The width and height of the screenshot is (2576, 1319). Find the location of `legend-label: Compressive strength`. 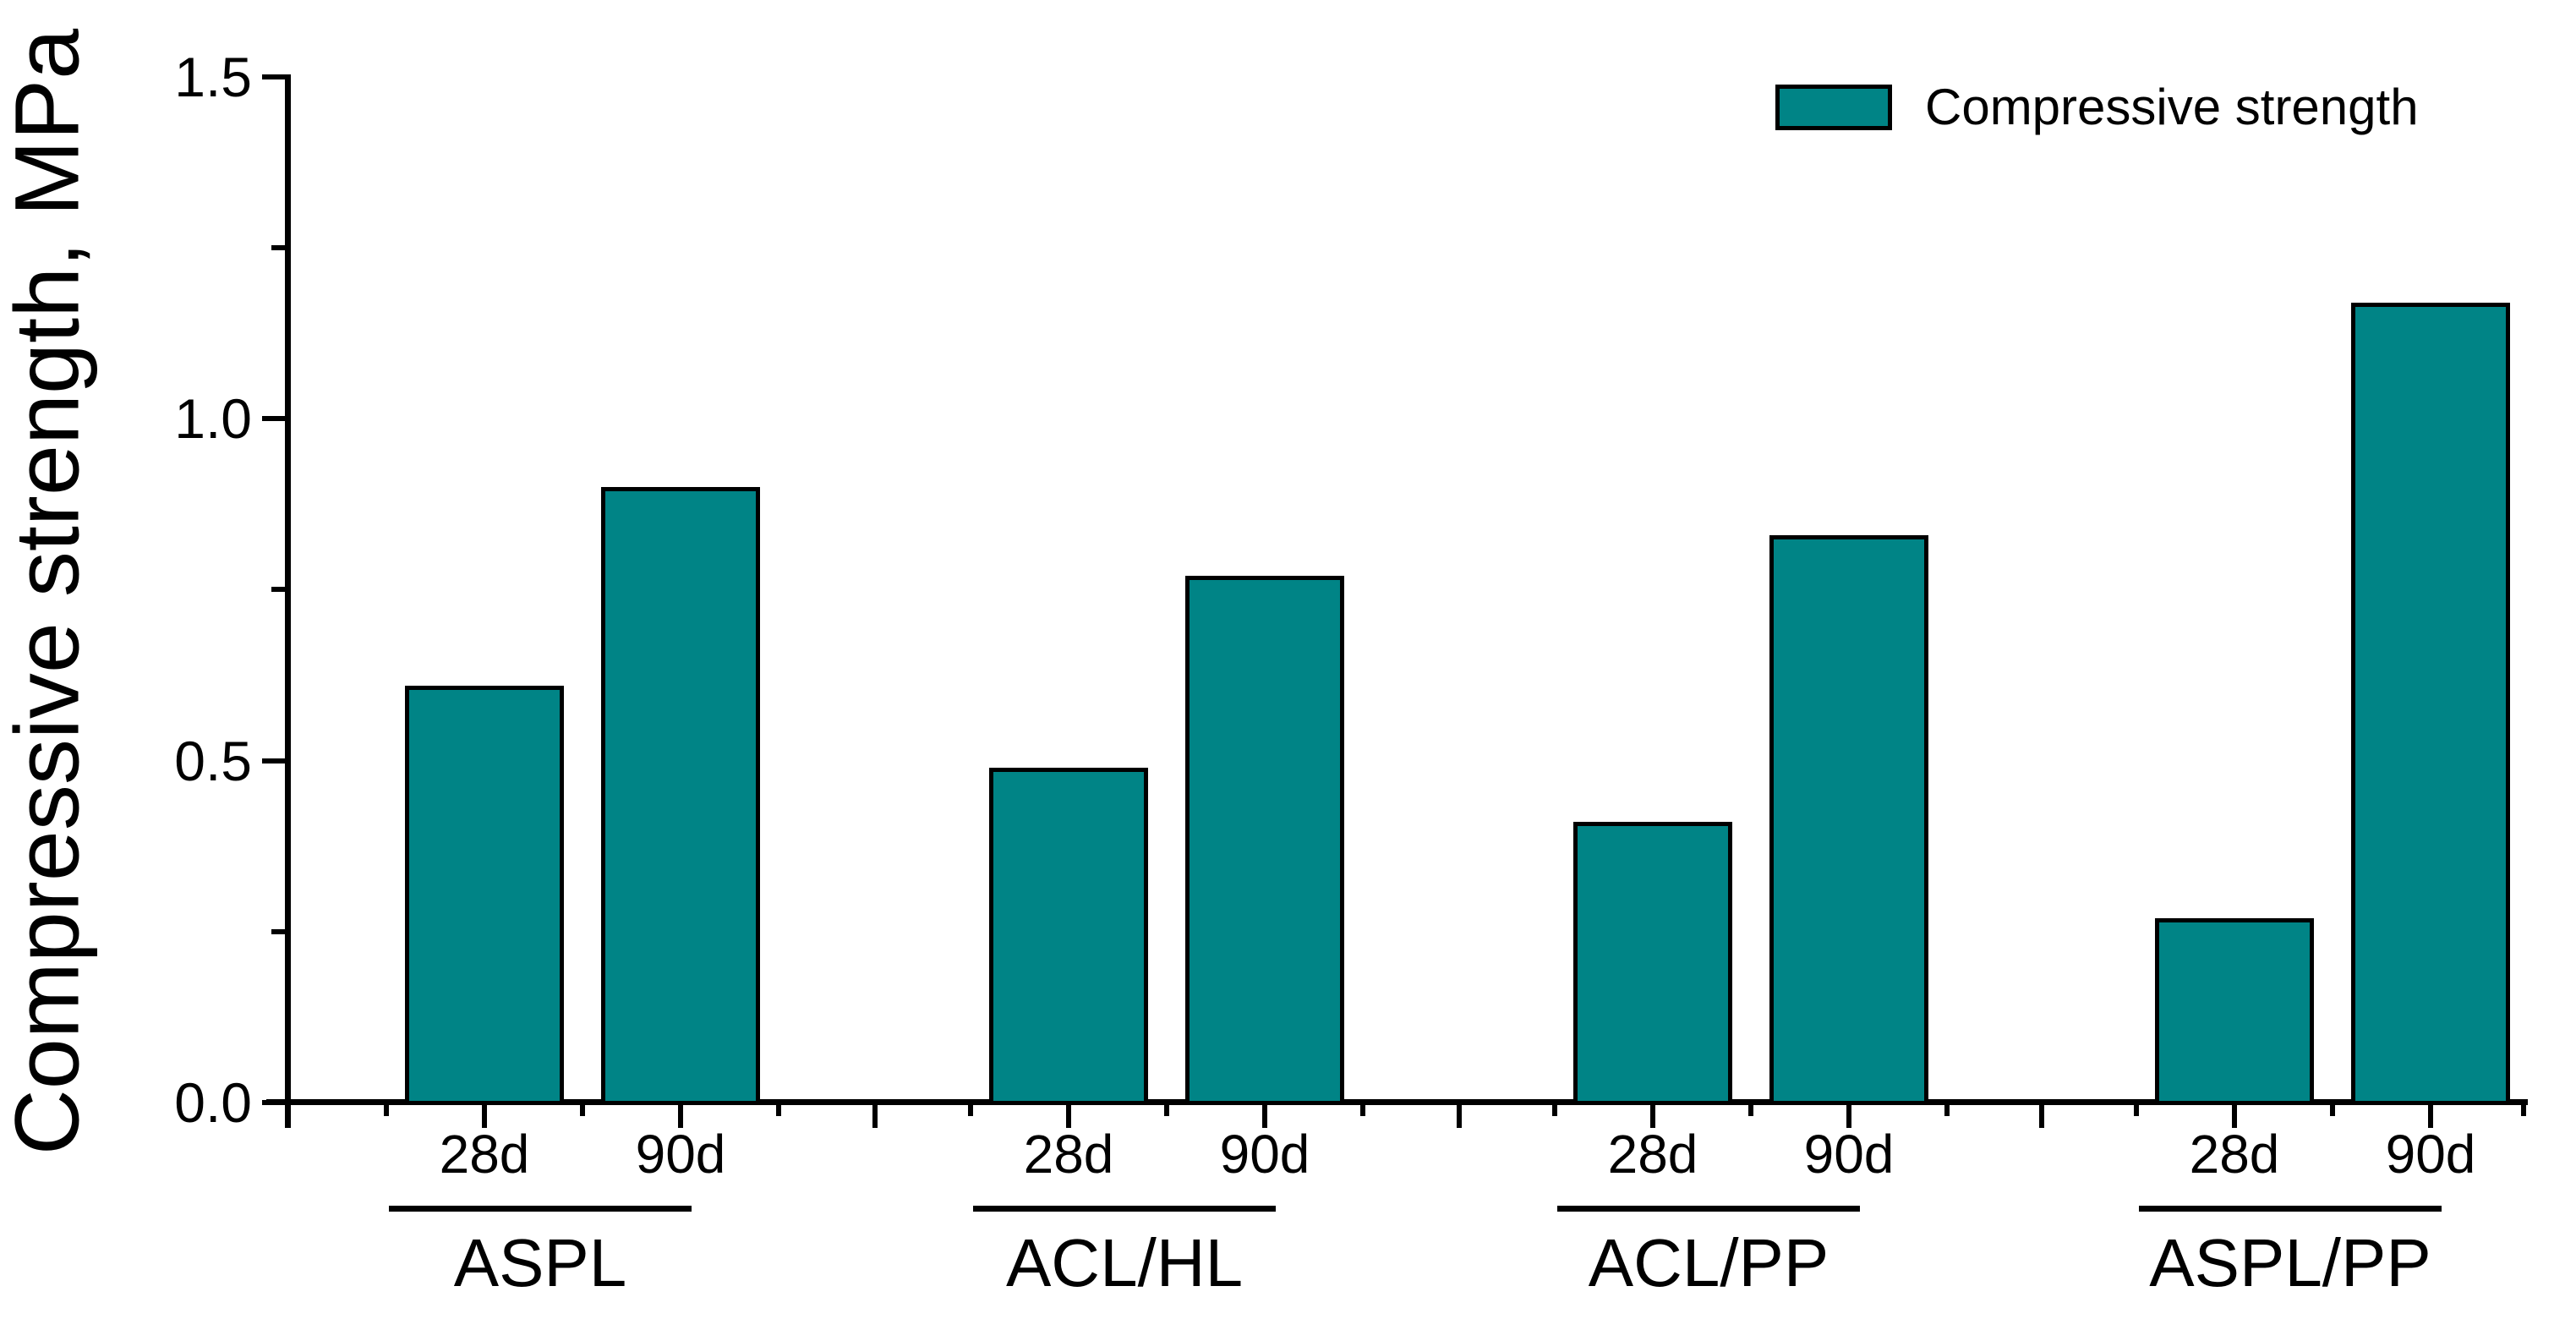

legend-label: Compressive strength is located at coordinates (2172, 107).